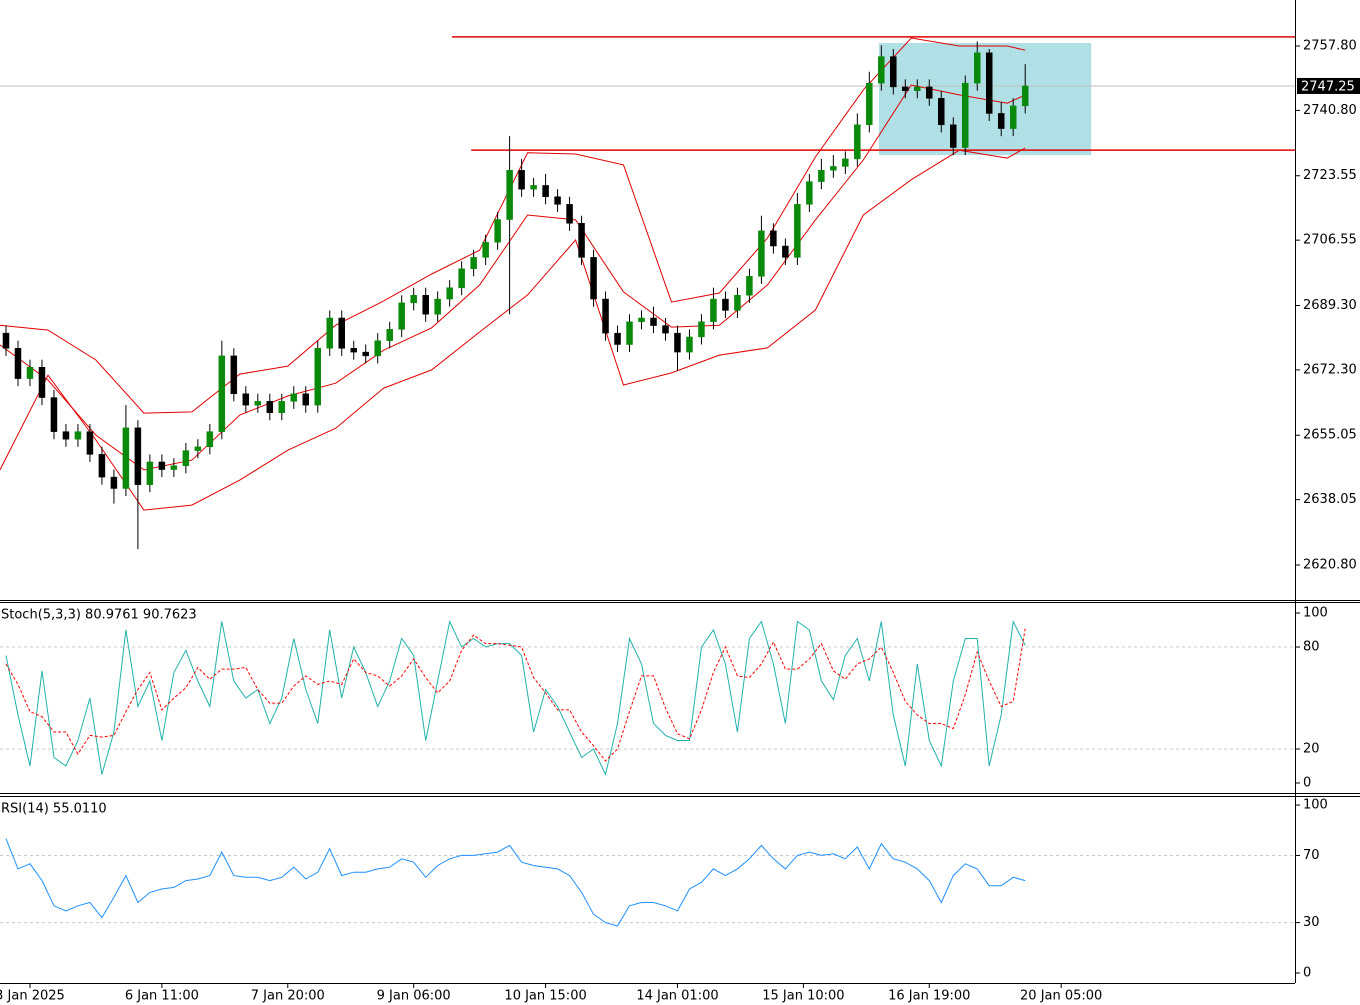 The image size is (1360, 1005). Describe the element at coordinates (99, 615) in the screenshot. I see `indicator-title: Stoch(5,3,3) 80.9761 90.7623` at that location.